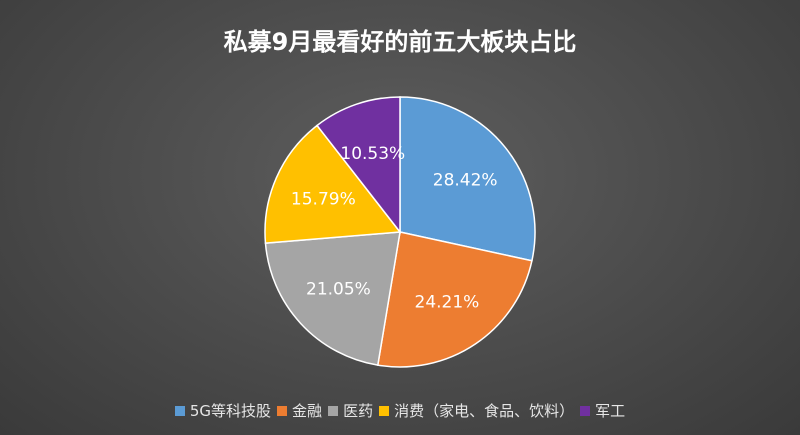 This screenshot has height=435, width=800. Describe the element at coordinates (338, 290) in the screenshot. I see `pie-data-label: 21.05%` at that location.